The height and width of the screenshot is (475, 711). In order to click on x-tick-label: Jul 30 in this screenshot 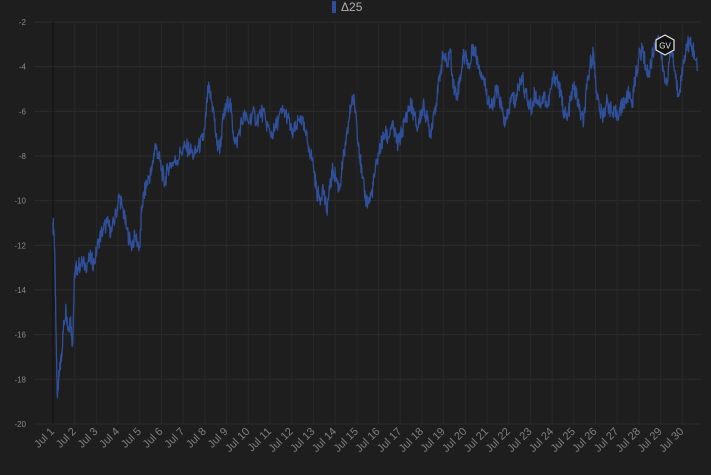, I will do `click(671, 440)`.